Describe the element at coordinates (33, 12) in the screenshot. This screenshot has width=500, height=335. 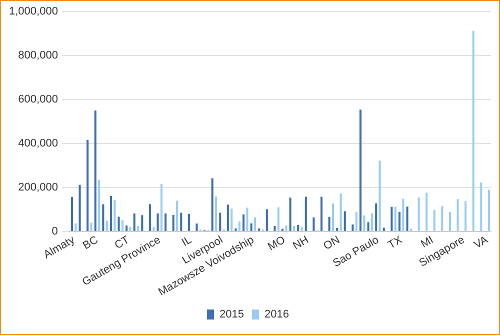
I see `y-tick-label: 1,000,000` at that location.